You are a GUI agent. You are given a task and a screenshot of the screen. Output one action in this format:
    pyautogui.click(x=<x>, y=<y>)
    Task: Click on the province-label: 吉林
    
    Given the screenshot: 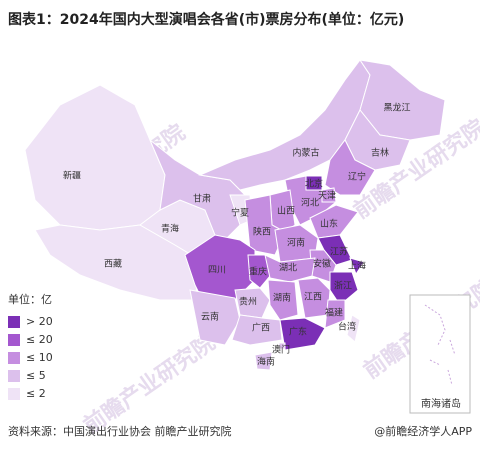 What is the action you would take?
    pyautogui.click(x=380, y=153)
    